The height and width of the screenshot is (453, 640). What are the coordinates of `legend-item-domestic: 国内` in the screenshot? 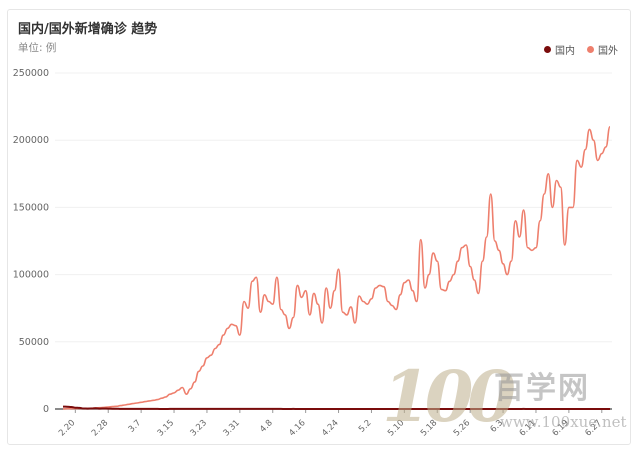 It's located at (559, 49).